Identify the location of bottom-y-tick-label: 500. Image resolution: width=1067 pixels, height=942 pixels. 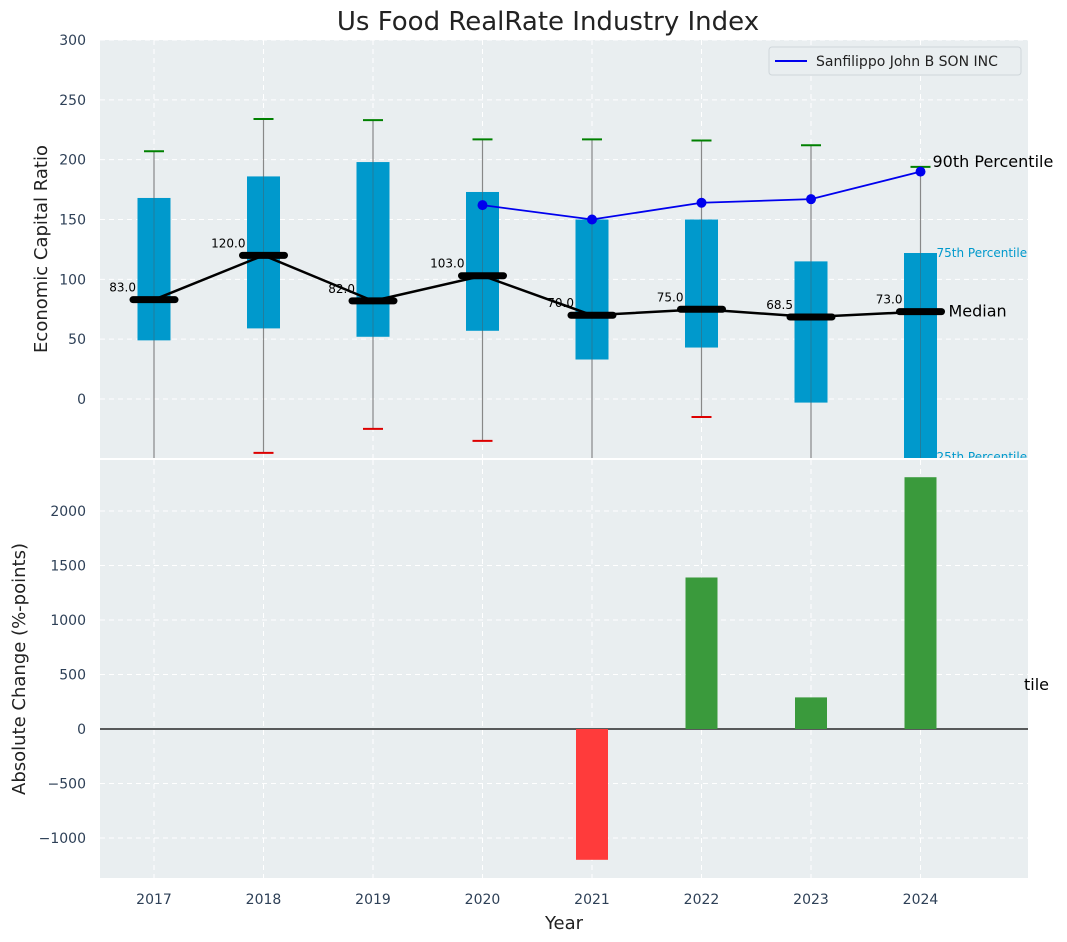
(72, 676).